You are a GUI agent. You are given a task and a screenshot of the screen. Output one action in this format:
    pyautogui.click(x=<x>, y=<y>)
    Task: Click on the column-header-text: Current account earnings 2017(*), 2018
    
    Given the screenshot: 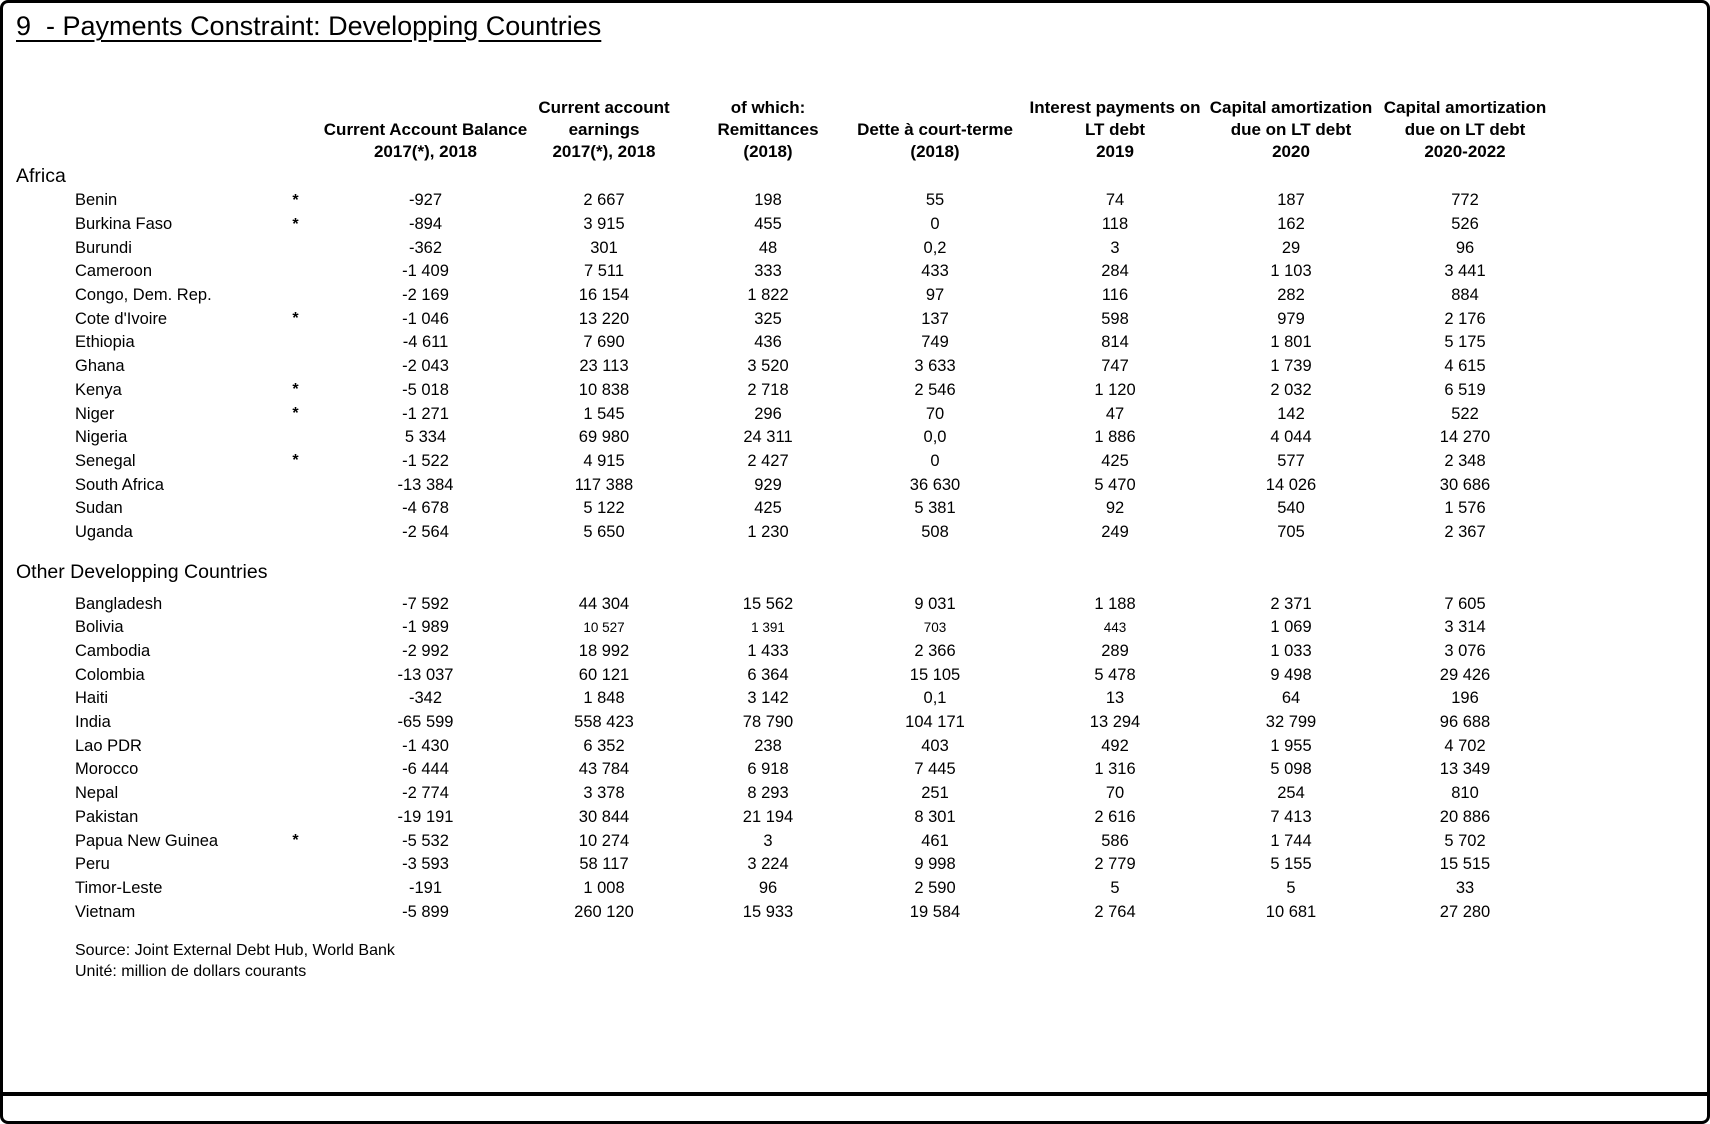 What is the action you would take?
    pyautogui.click(x=604, y=129)
    